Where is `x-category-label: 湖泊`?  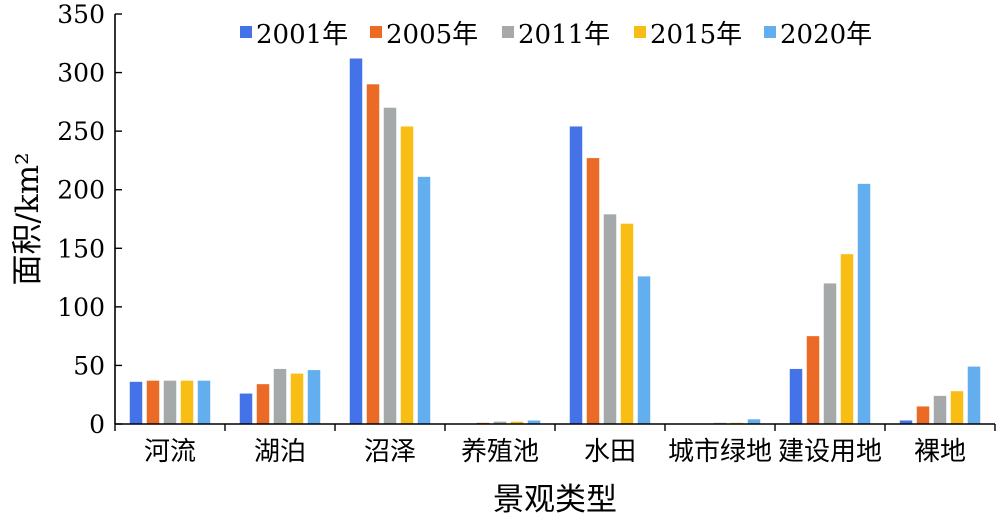
x-category-label: 湖泊 is located at coordinates (280, 452).